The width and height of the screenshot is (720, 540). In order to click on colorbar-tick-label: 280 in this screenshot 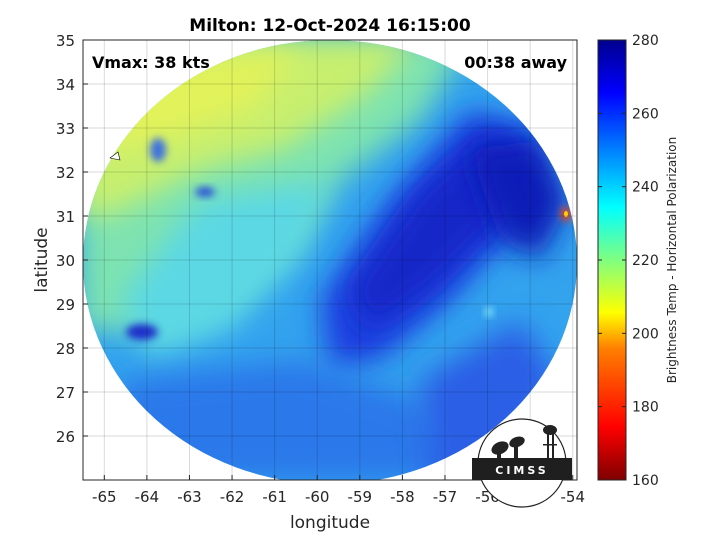, I will do `click(645, 41)`.